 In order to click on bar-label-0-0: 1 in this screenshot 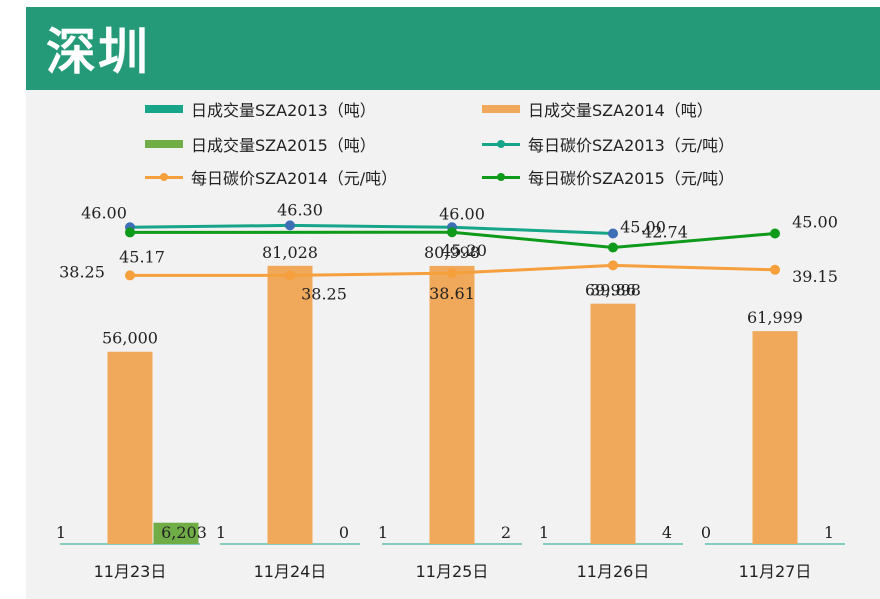, I will do `click(61, 532)`.